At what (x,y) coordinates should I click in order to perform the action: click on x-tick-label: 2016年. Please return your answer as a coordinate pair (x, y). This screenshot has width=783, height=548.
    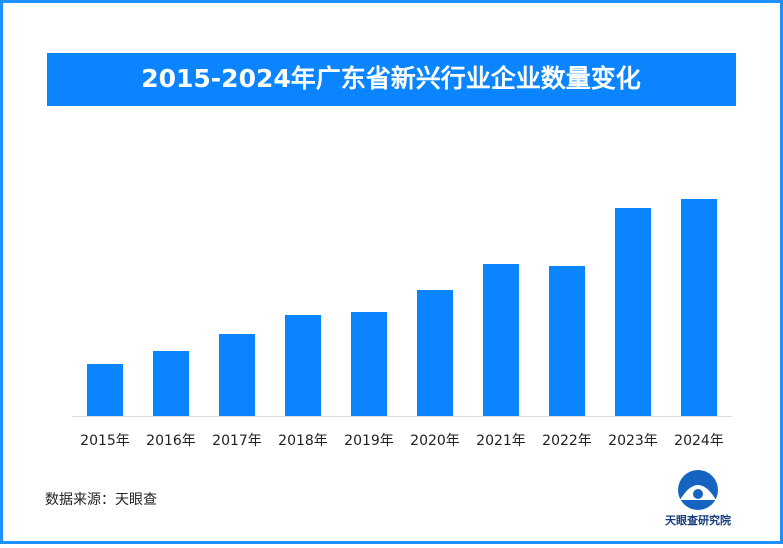
    Looking at the image, I should click on (171, 441).